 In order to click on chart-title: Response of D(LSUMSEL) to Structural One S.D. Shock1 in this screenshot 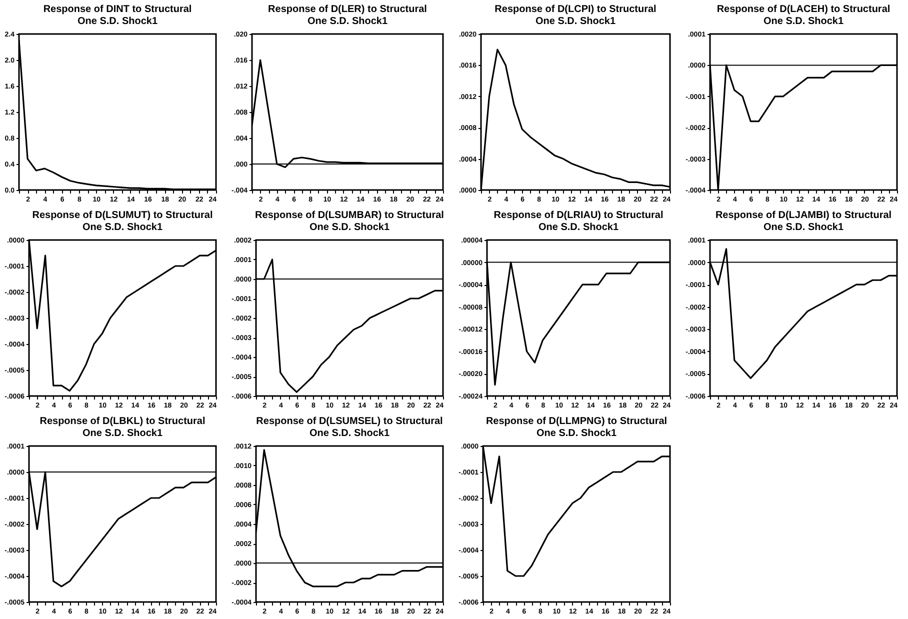, I will do `click(350, 427)`.